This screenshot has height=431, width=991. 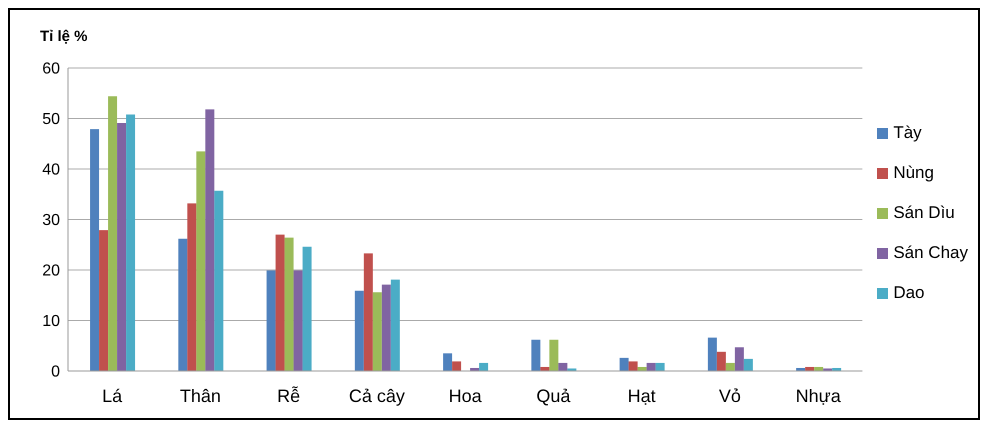 What do you see at coordinates (113, 396) in the screenshot?
I see `x-tick-label: Lá` at bounding box center [113, 396].